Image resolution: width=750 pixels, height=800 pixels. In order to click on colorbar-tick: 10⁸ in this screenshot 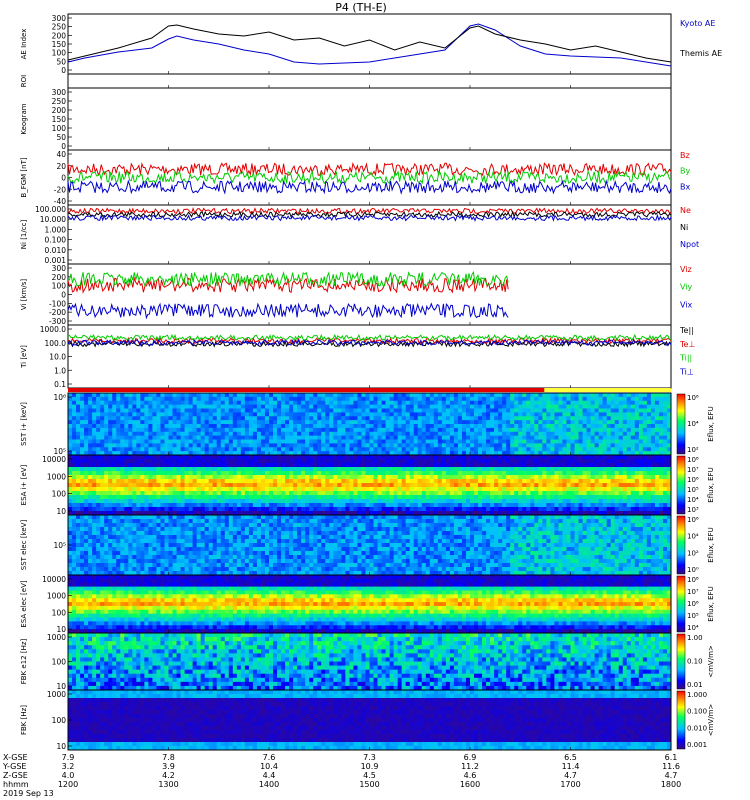, I will do `click(693, 580)`.